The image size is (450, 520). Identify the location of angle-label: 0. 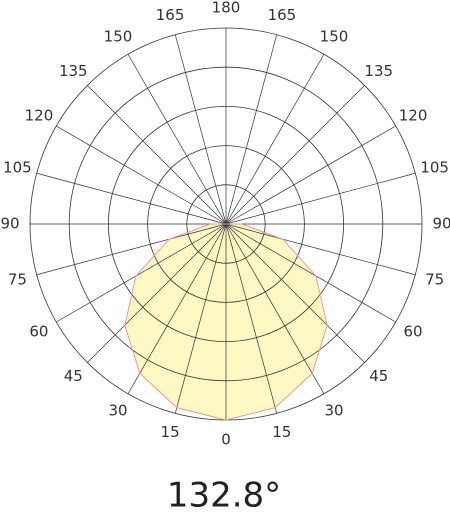
(226, 440).